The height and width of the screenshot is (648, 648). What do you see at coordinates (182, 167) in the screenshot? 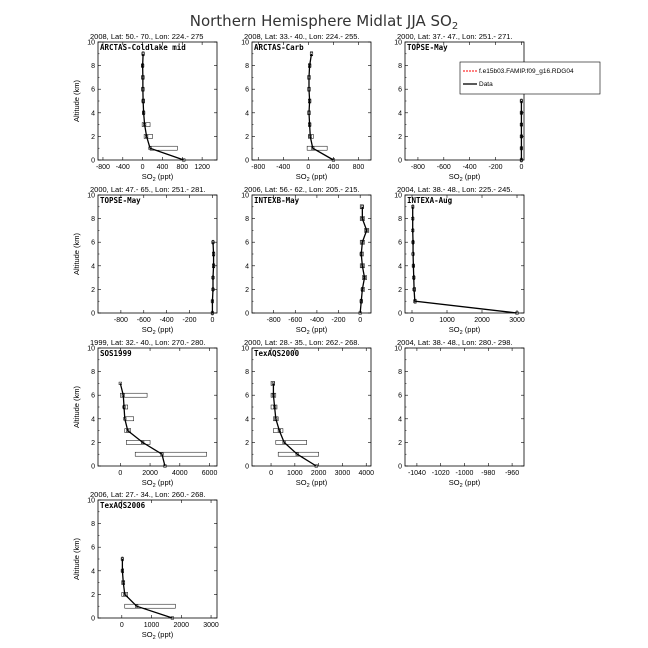
I see `x-tick-label: 800` at bounding box center [182, 167].